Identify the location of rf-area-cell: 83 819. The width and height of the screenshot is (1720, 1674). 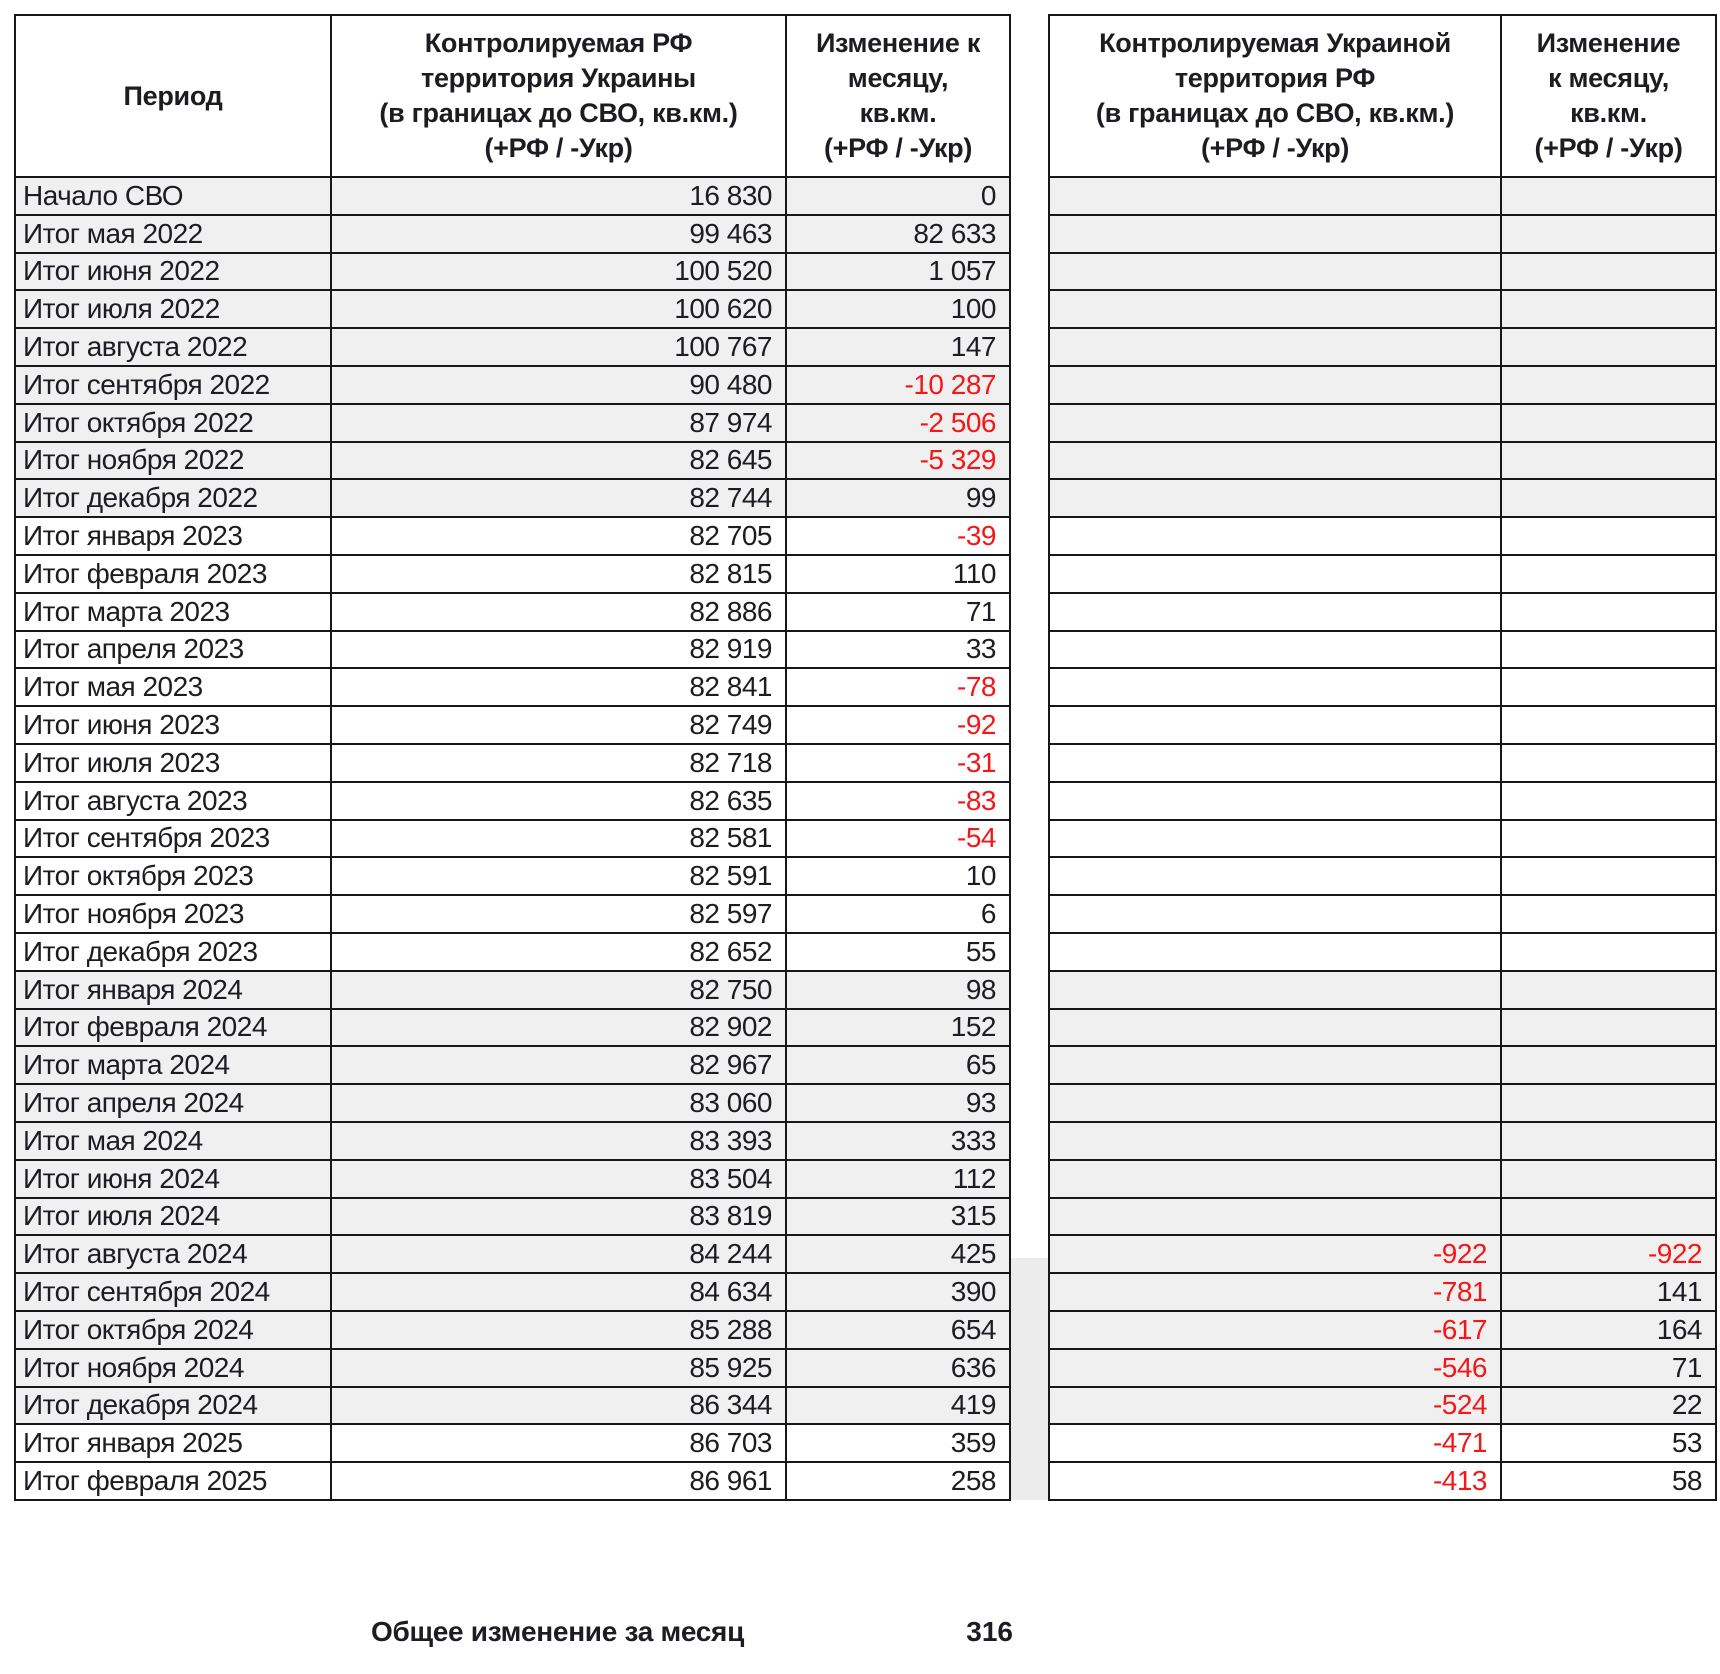
(558, 1216).